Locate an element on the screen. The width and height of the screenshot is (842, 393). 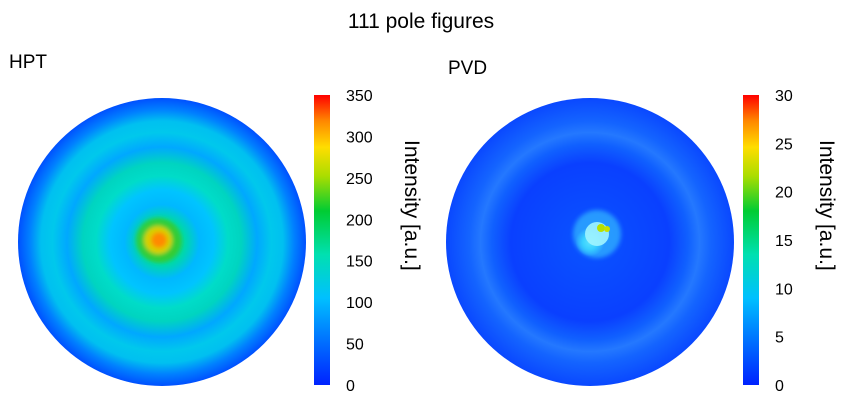
pvd-colorbar-tick-label: 5 is located at coordinates (779, 338).